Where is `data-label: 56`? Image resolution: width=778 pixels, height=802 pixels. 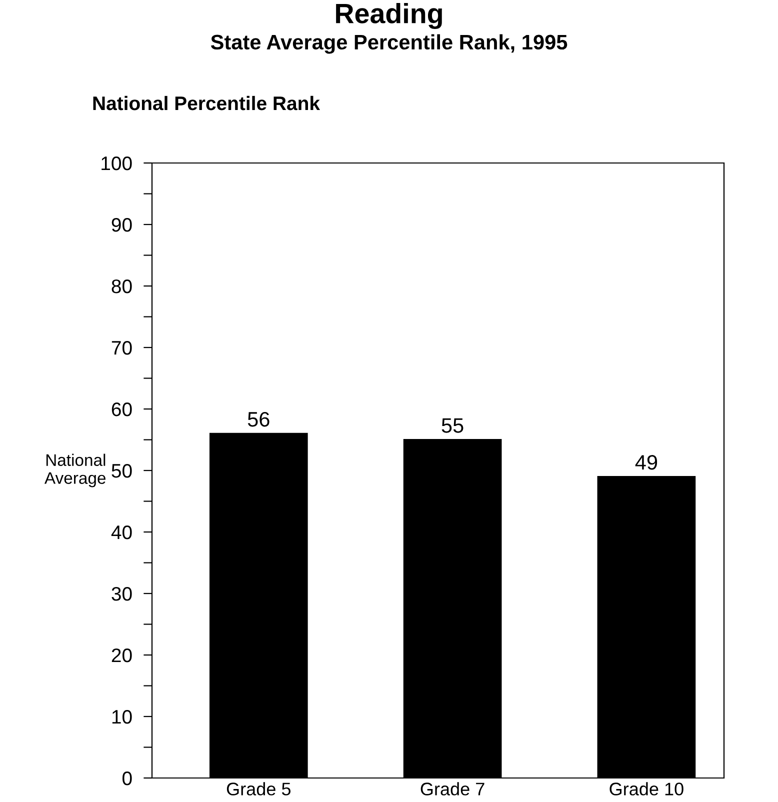 data-label: 56 is located at coordinates (259, 419).